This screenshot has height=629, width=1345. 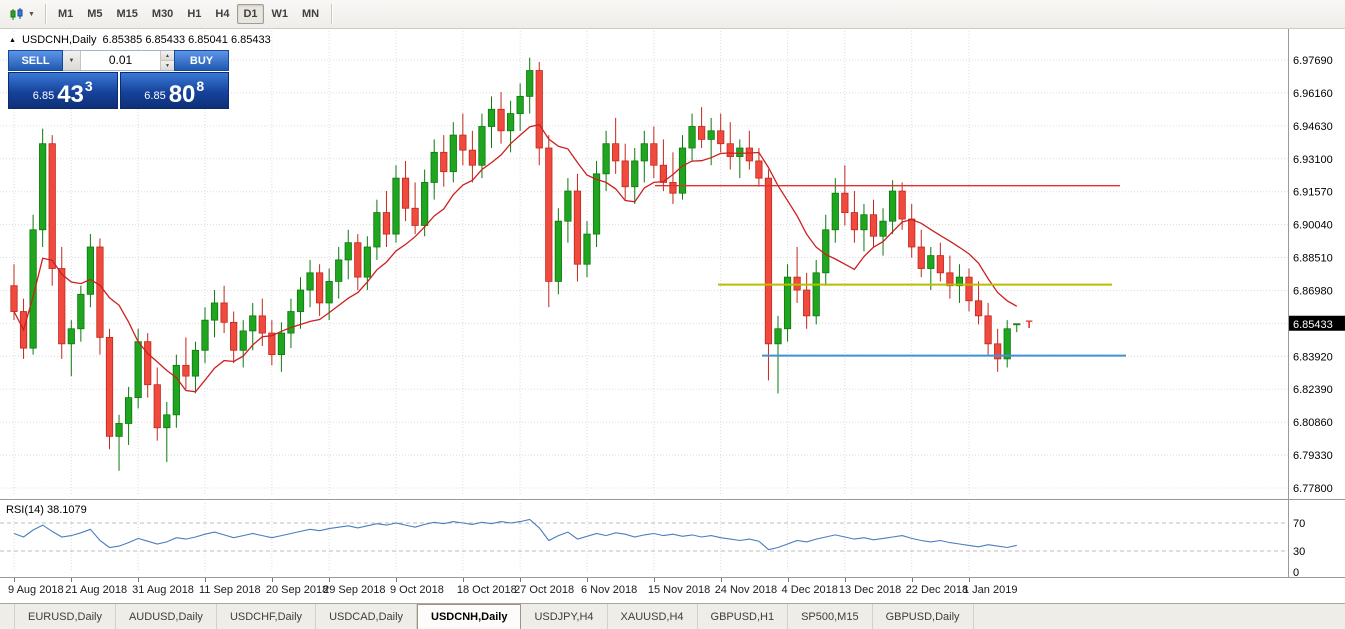 What do you see at coordinates (1313, 489) in the screenshot?
I see `svg-text: 6.77800` at bounding box center [1313, 489].